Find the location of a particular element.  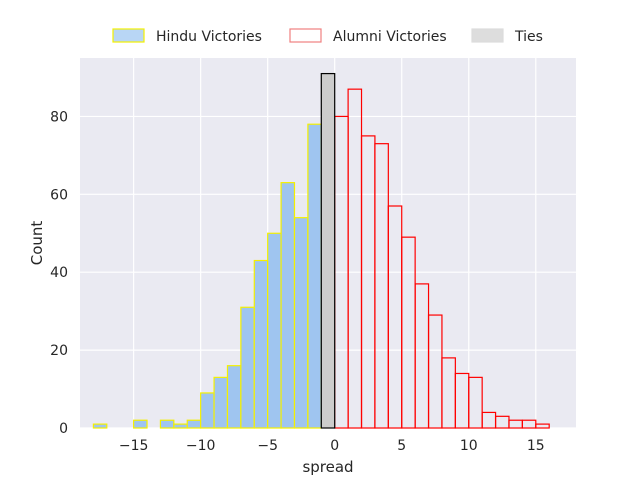

y-tick-label: 20 is located at coordinates (59, 351).